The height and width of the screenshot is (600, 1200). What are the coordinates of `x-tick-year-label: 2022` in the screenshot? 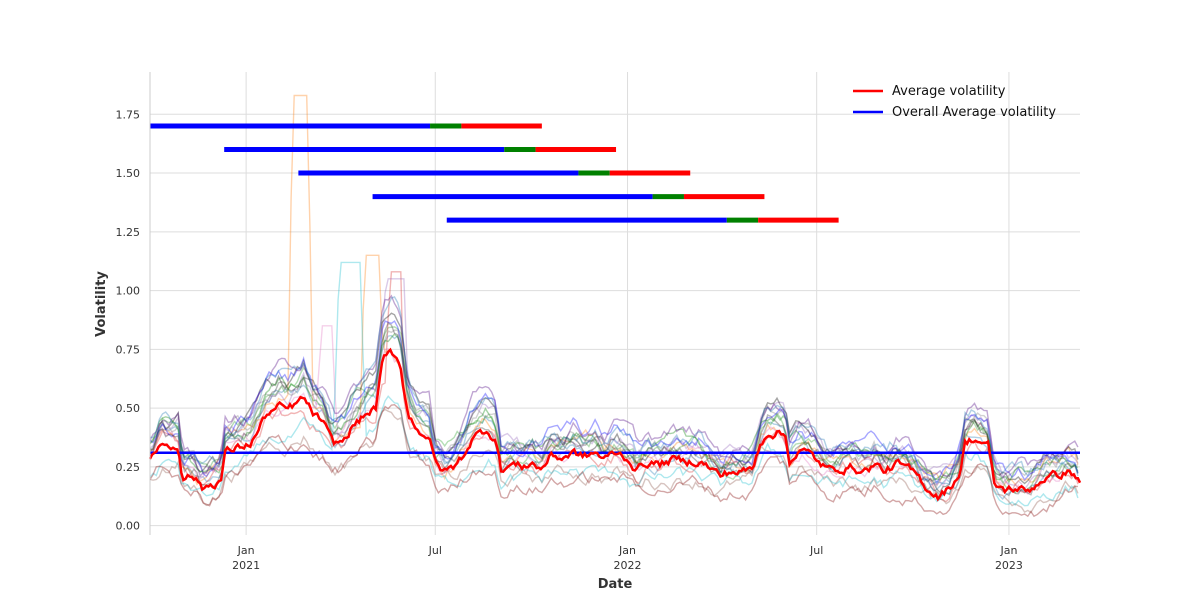 It's located at (628, 565).